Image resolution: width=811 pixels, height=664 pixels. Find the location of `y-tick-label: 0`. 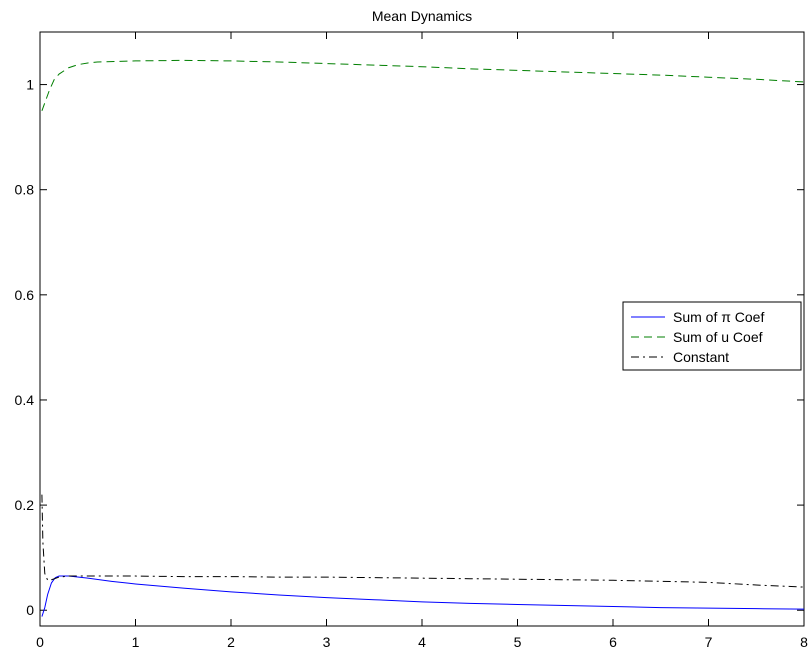

y-tick-label: 0 is located at coordinates (30, 610).